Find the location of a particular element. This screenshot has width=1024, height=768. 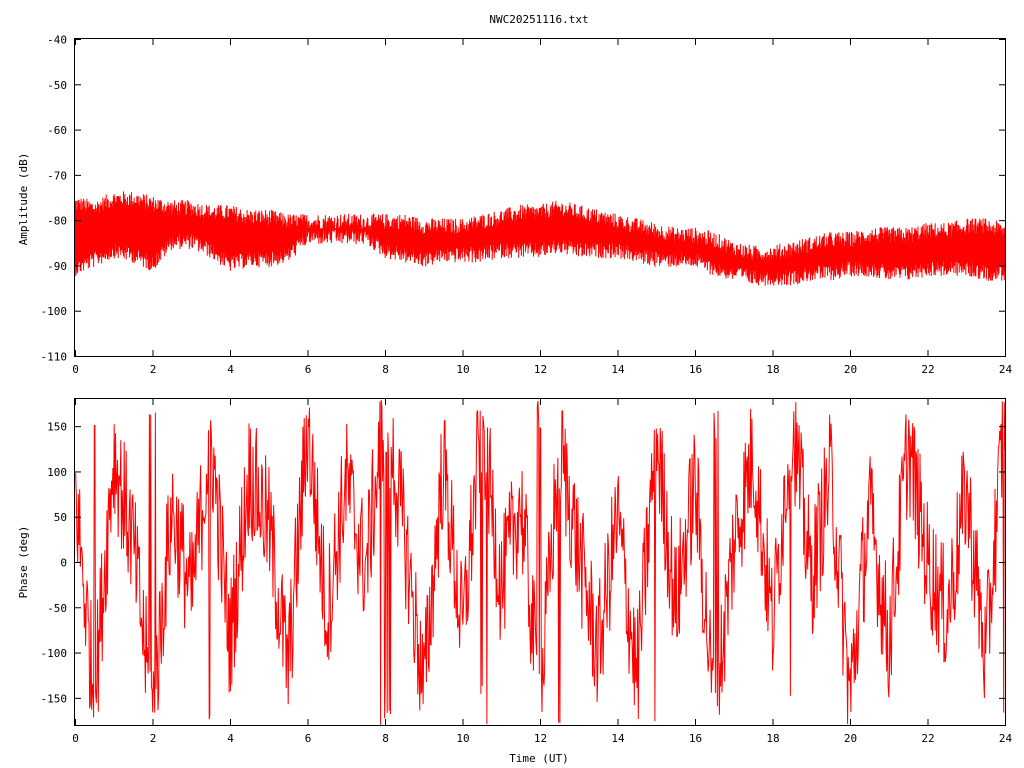

y-tick-label: 100 is located at coordinates (57, 472).